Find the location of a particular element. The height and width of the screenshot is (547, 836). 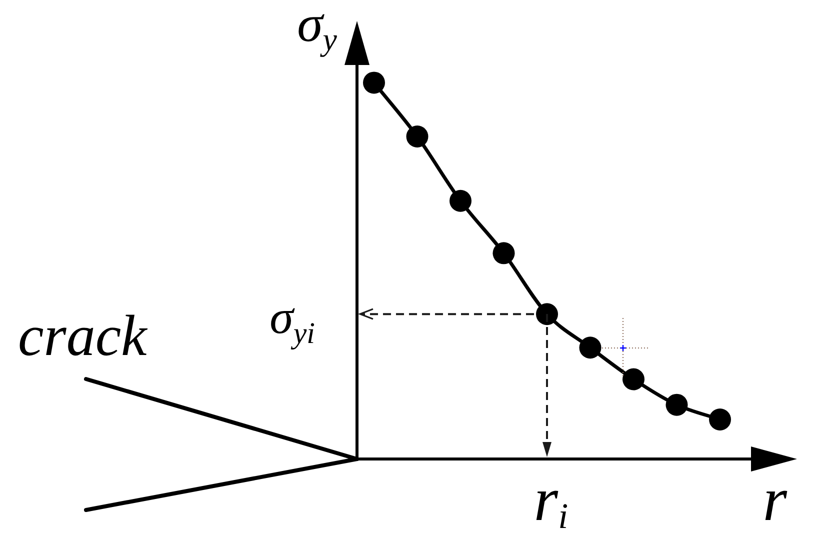

x-axis-title: r is located at coordinates (775, 500).